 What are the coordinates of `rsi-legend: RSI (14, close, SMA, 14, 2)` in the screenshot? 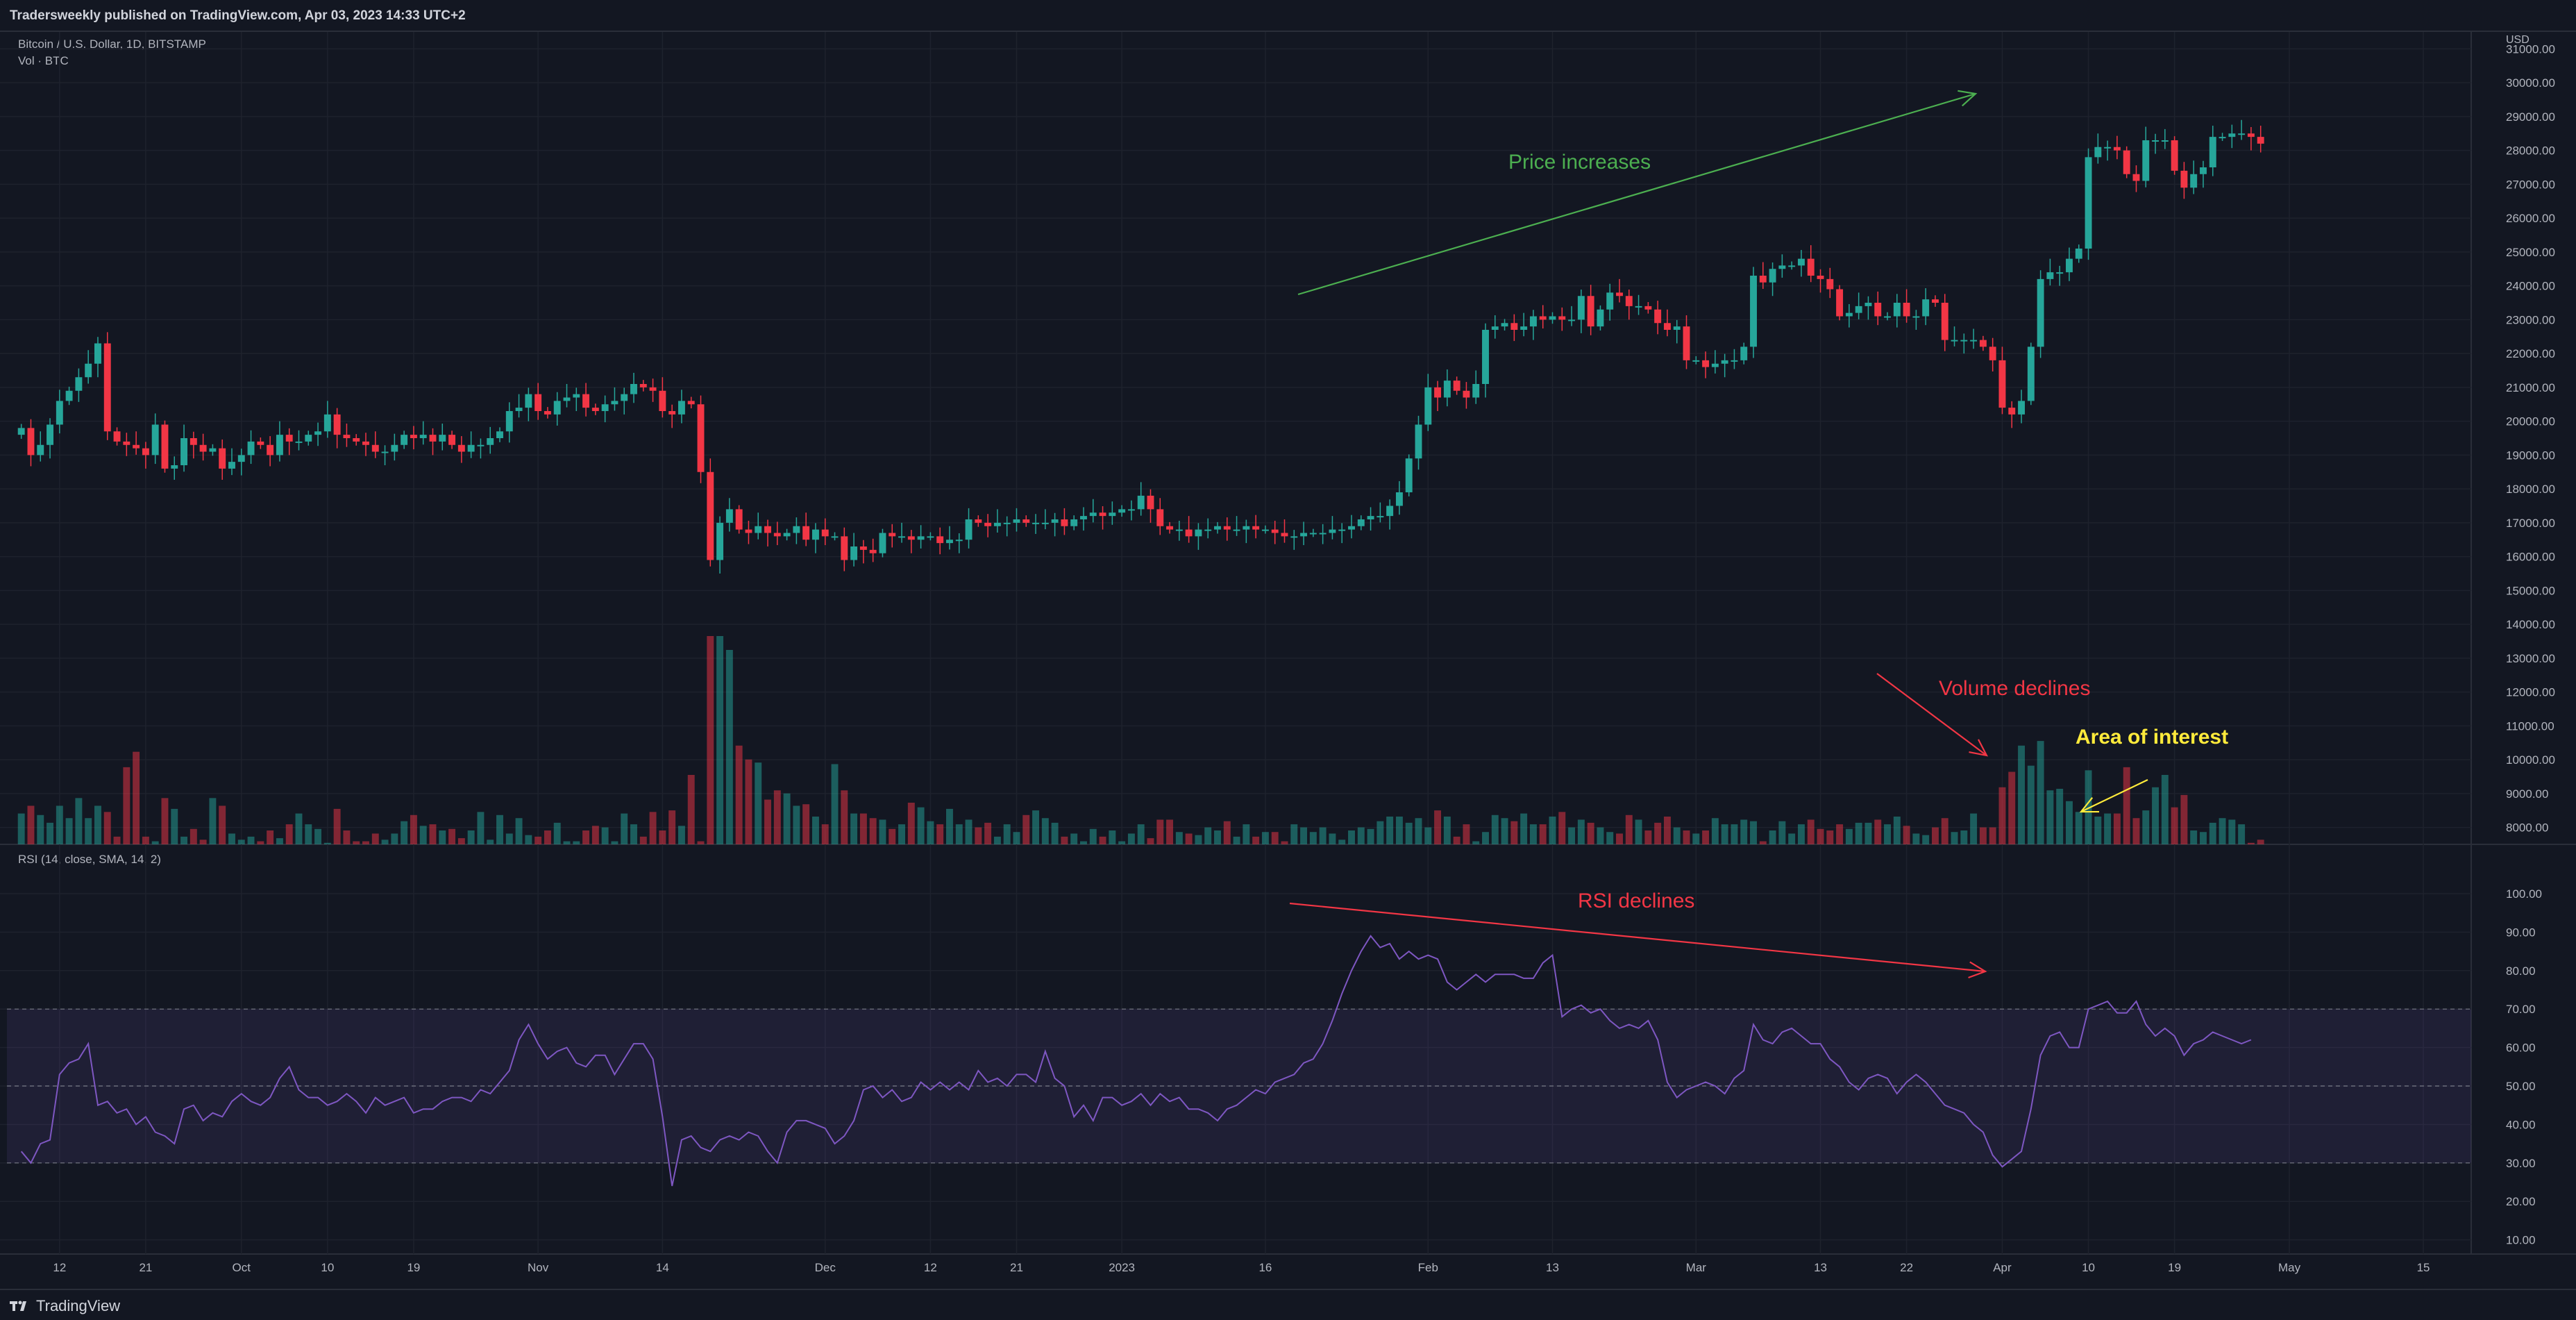 It's located at (89, 860).